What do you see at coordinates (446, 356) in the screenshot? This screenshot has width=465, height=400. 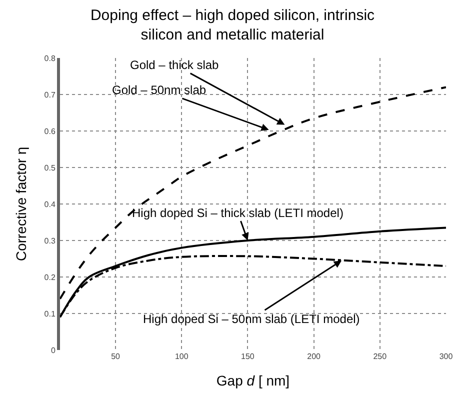 I see `x-tick-label: 300` at bounding box center [446, 356].